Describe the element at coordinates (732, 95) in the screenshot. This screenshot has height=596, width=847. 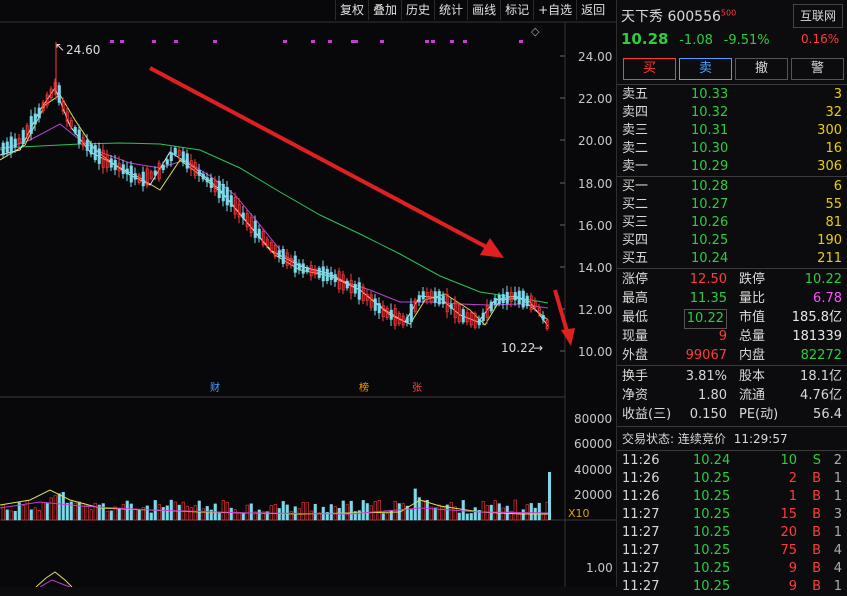
I see `ask-row: 卖五 10.33 3` at that location.